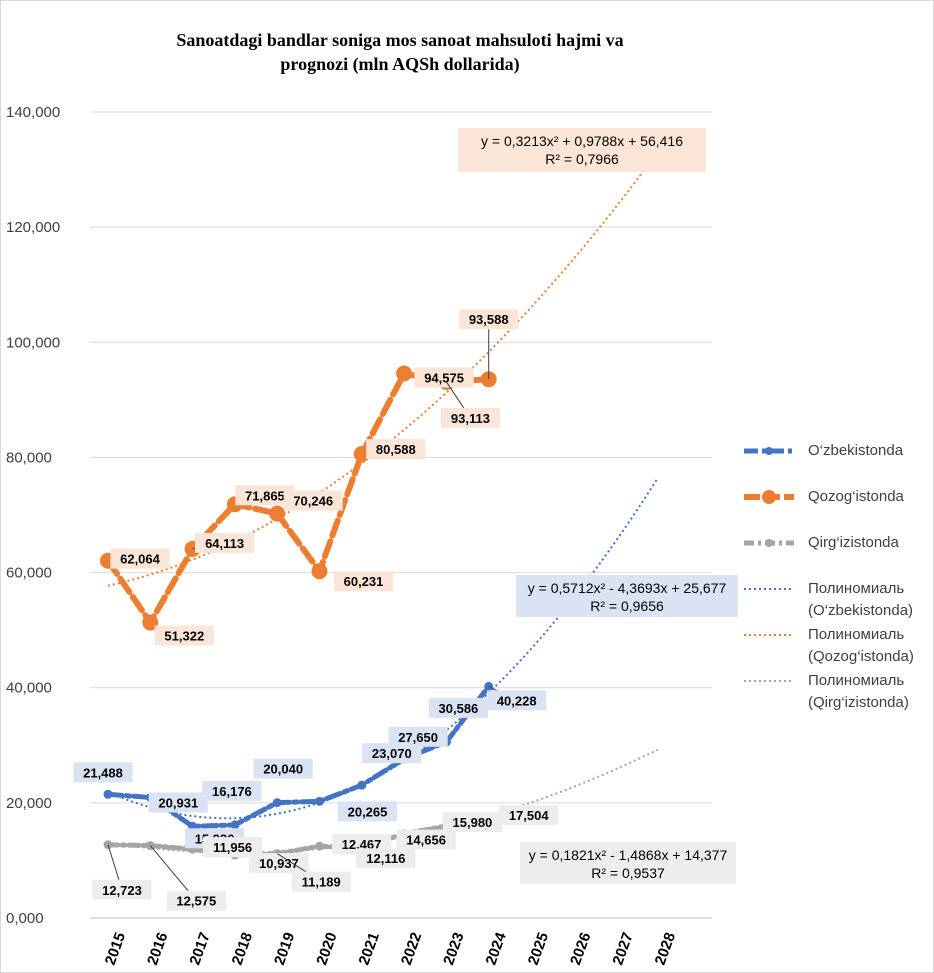 The width and height of the screenshot is (934, 973). I want to click on data-label: 11,189, so click(321, 882).